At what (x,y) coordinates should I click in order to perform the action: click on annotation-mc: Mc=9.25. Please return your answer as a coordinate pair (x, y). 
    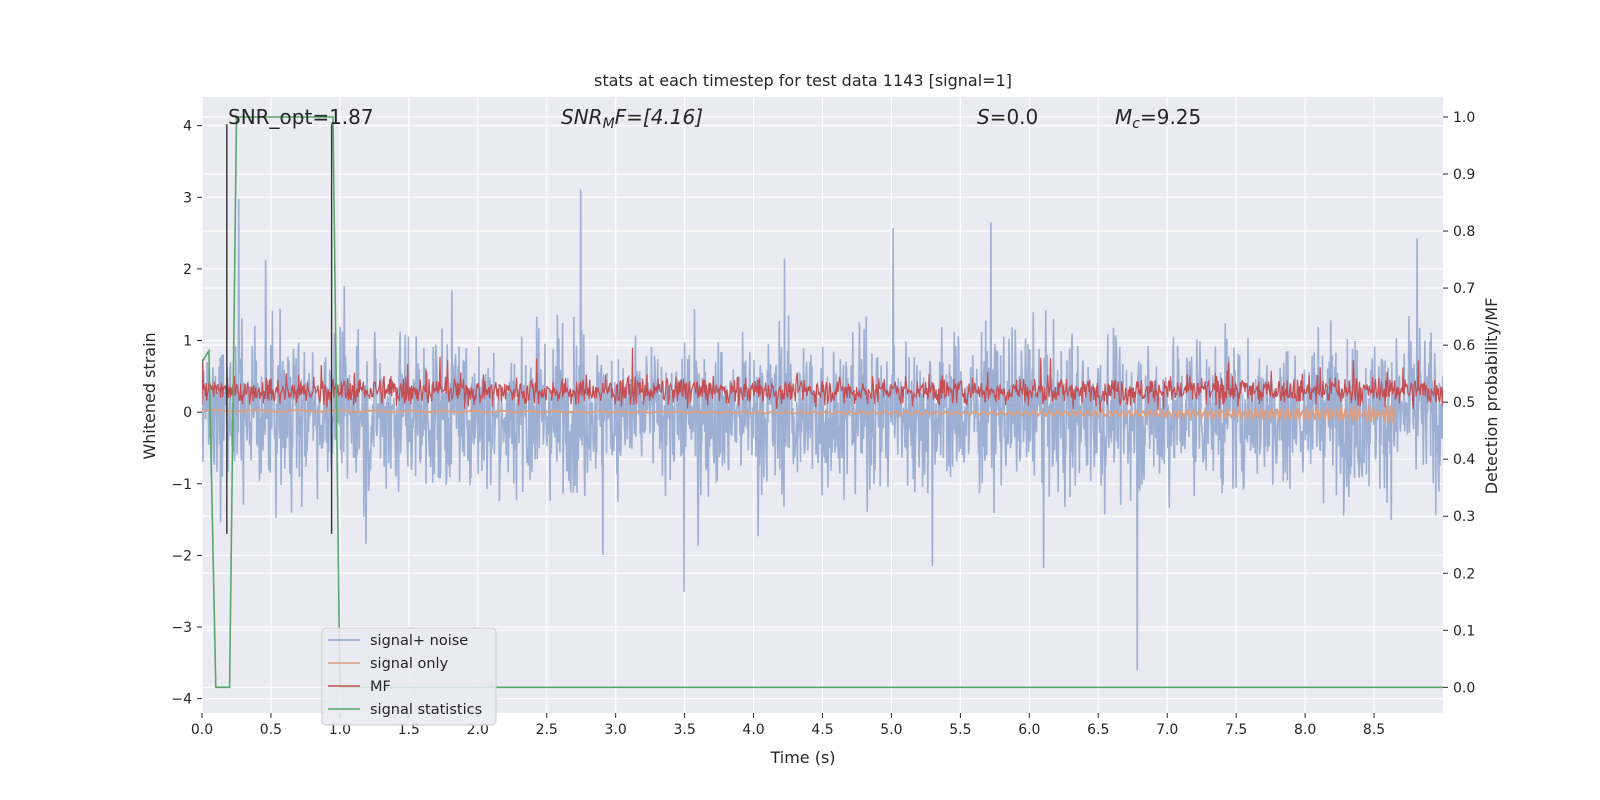
    Looking at the image, I should click on (1158, 118).